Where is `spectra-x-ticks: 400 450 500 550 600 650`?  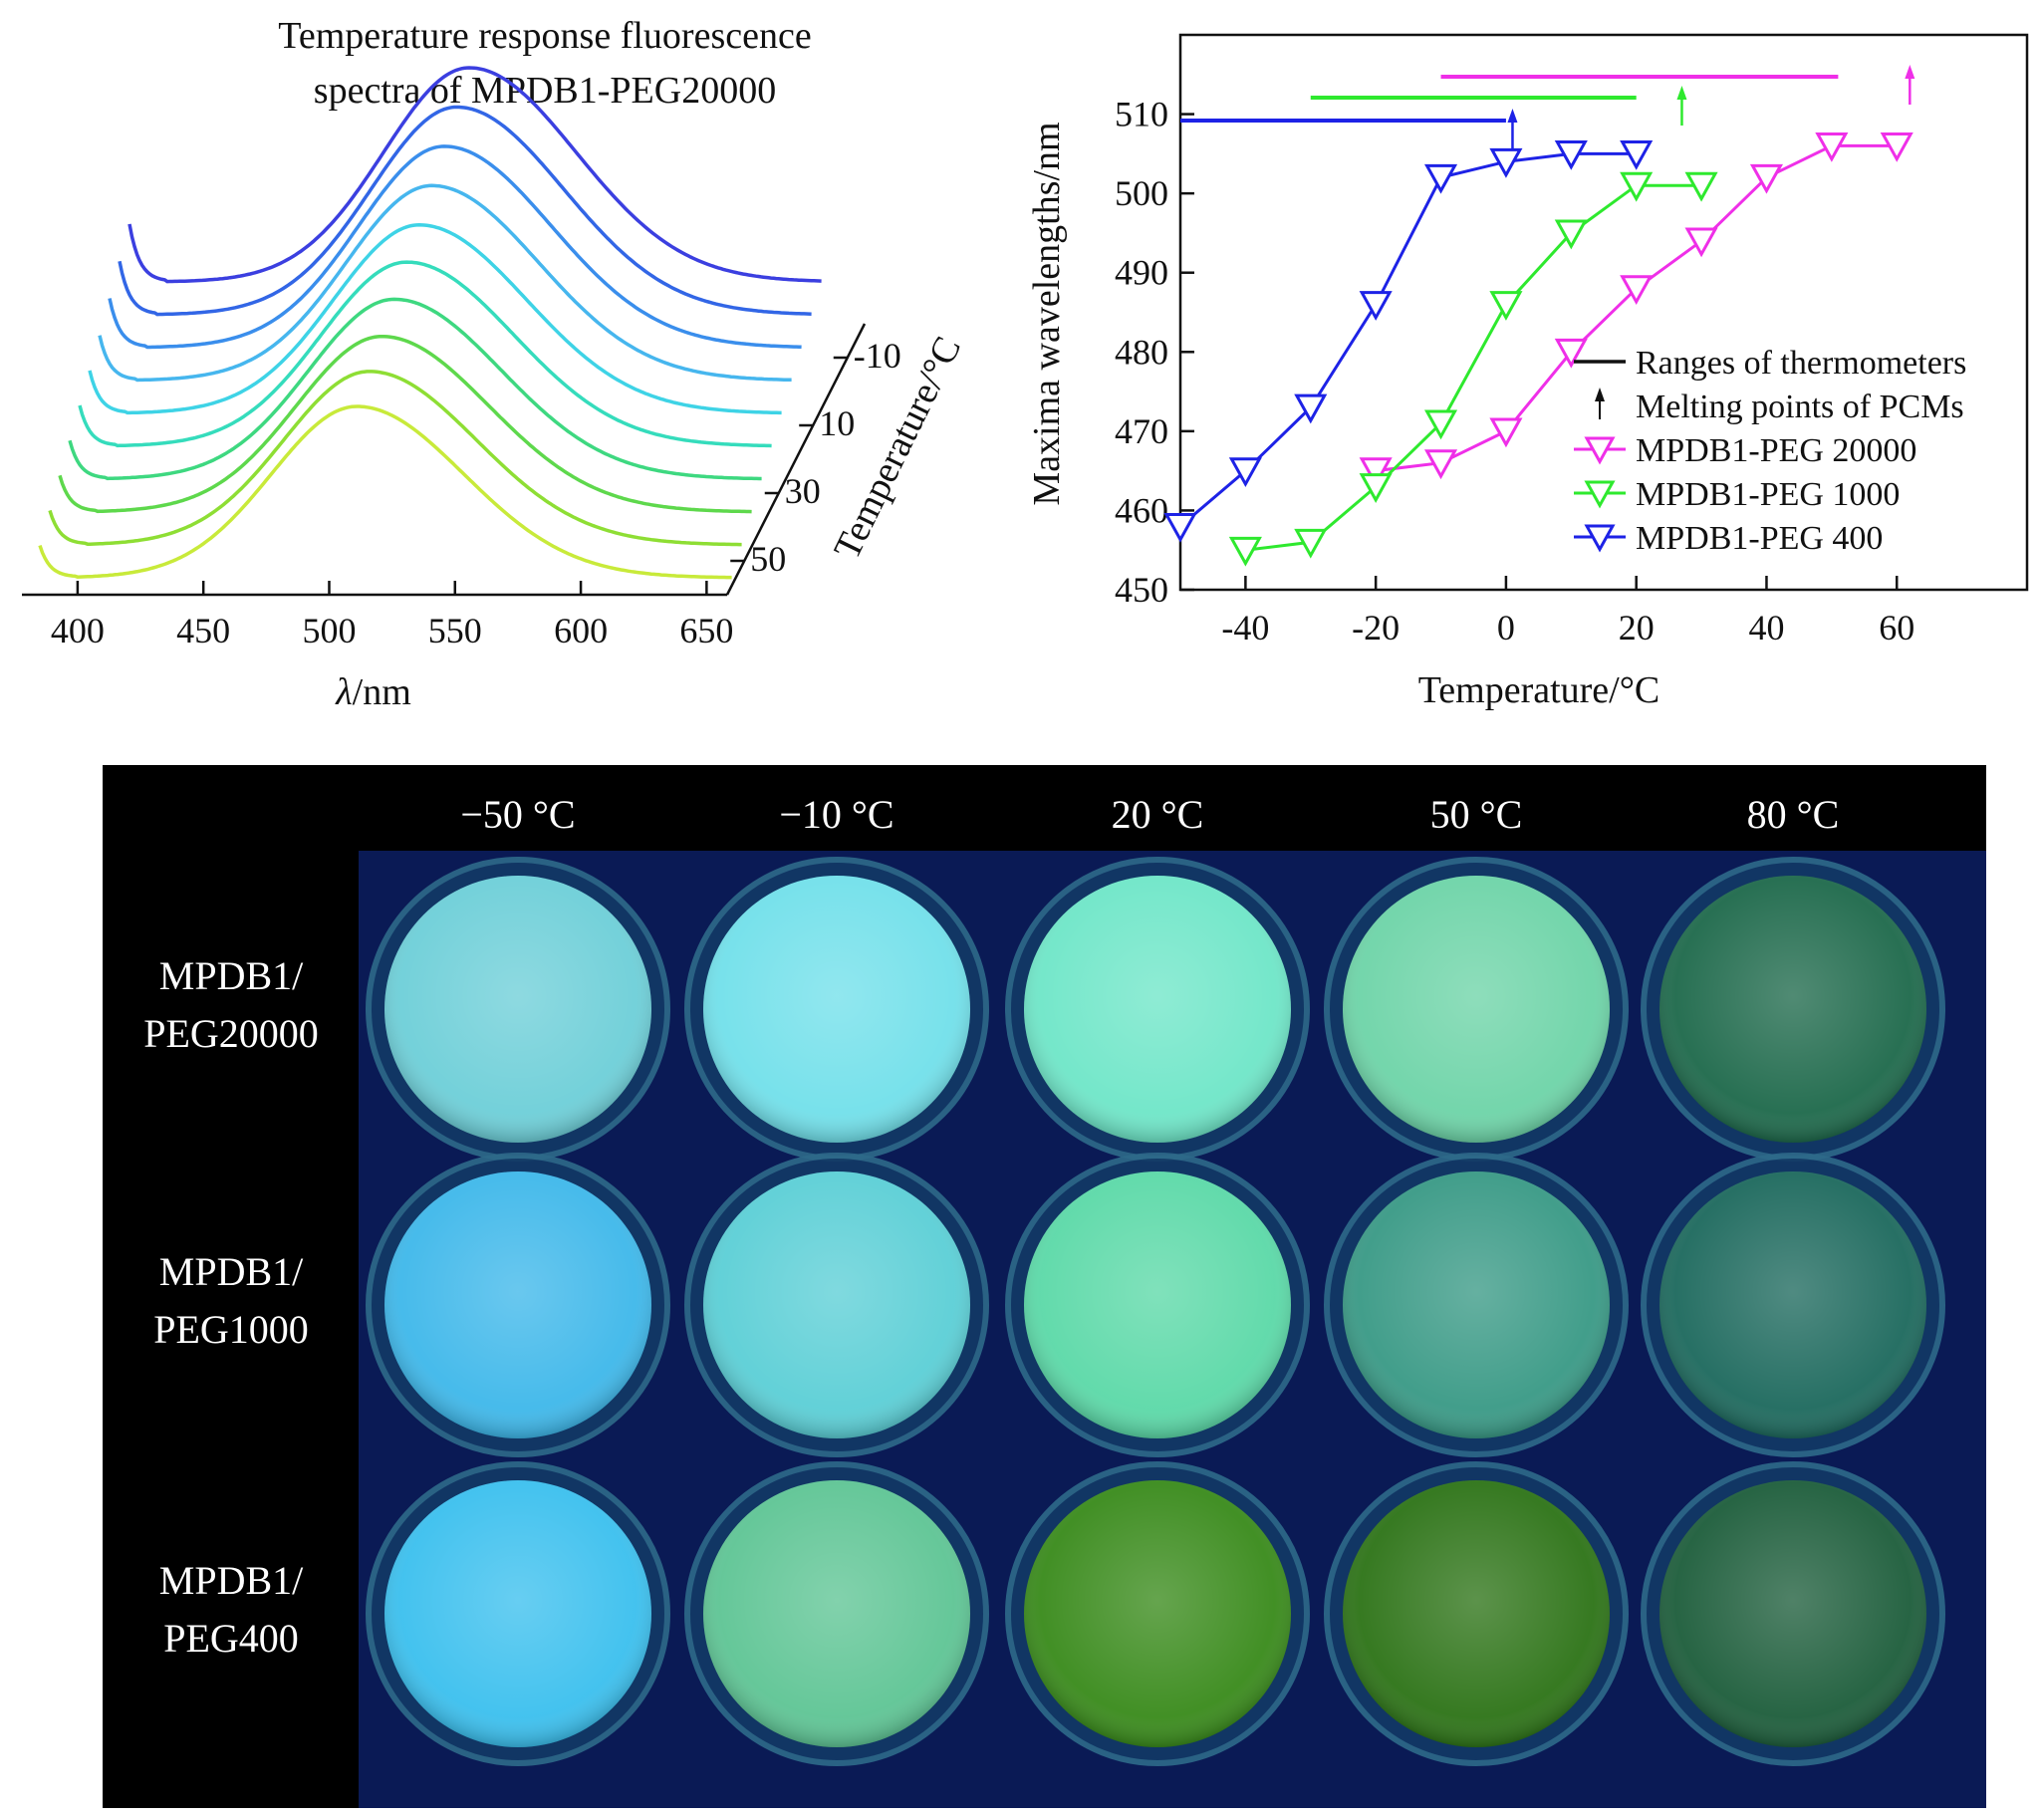
spectra-x-ticks: 400 450 500 550 600 650 is located at coordinates (392, 615).